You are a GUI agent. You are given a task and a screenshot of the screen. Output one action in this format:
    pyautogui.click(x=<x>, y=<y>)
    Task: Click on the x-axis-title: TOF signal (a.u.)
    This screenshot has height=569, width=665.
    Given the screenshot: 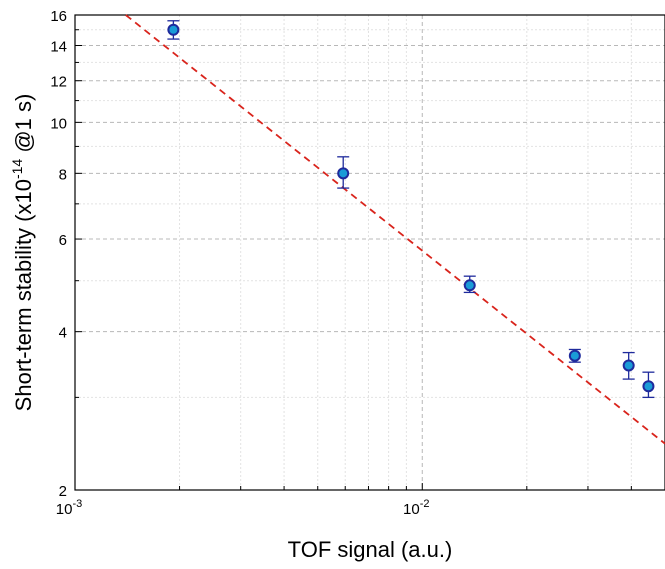 What is the action you would take?
    pyautogui.click(x=370, y=549)
    